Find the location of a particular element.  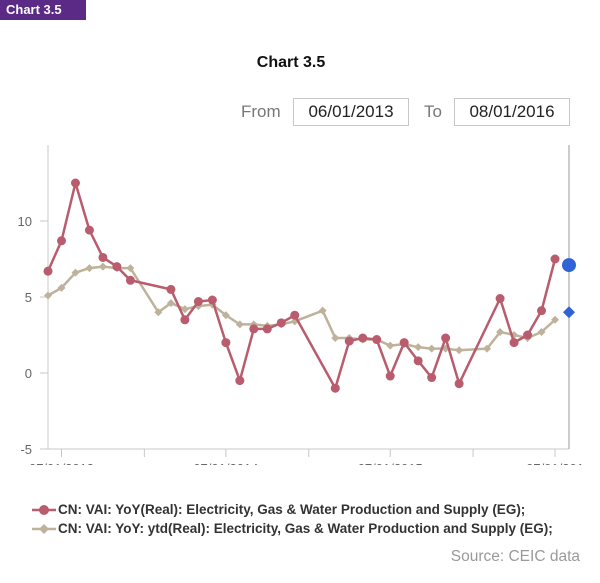

y-tick-label: 5 is located at coordinates (28, 297).